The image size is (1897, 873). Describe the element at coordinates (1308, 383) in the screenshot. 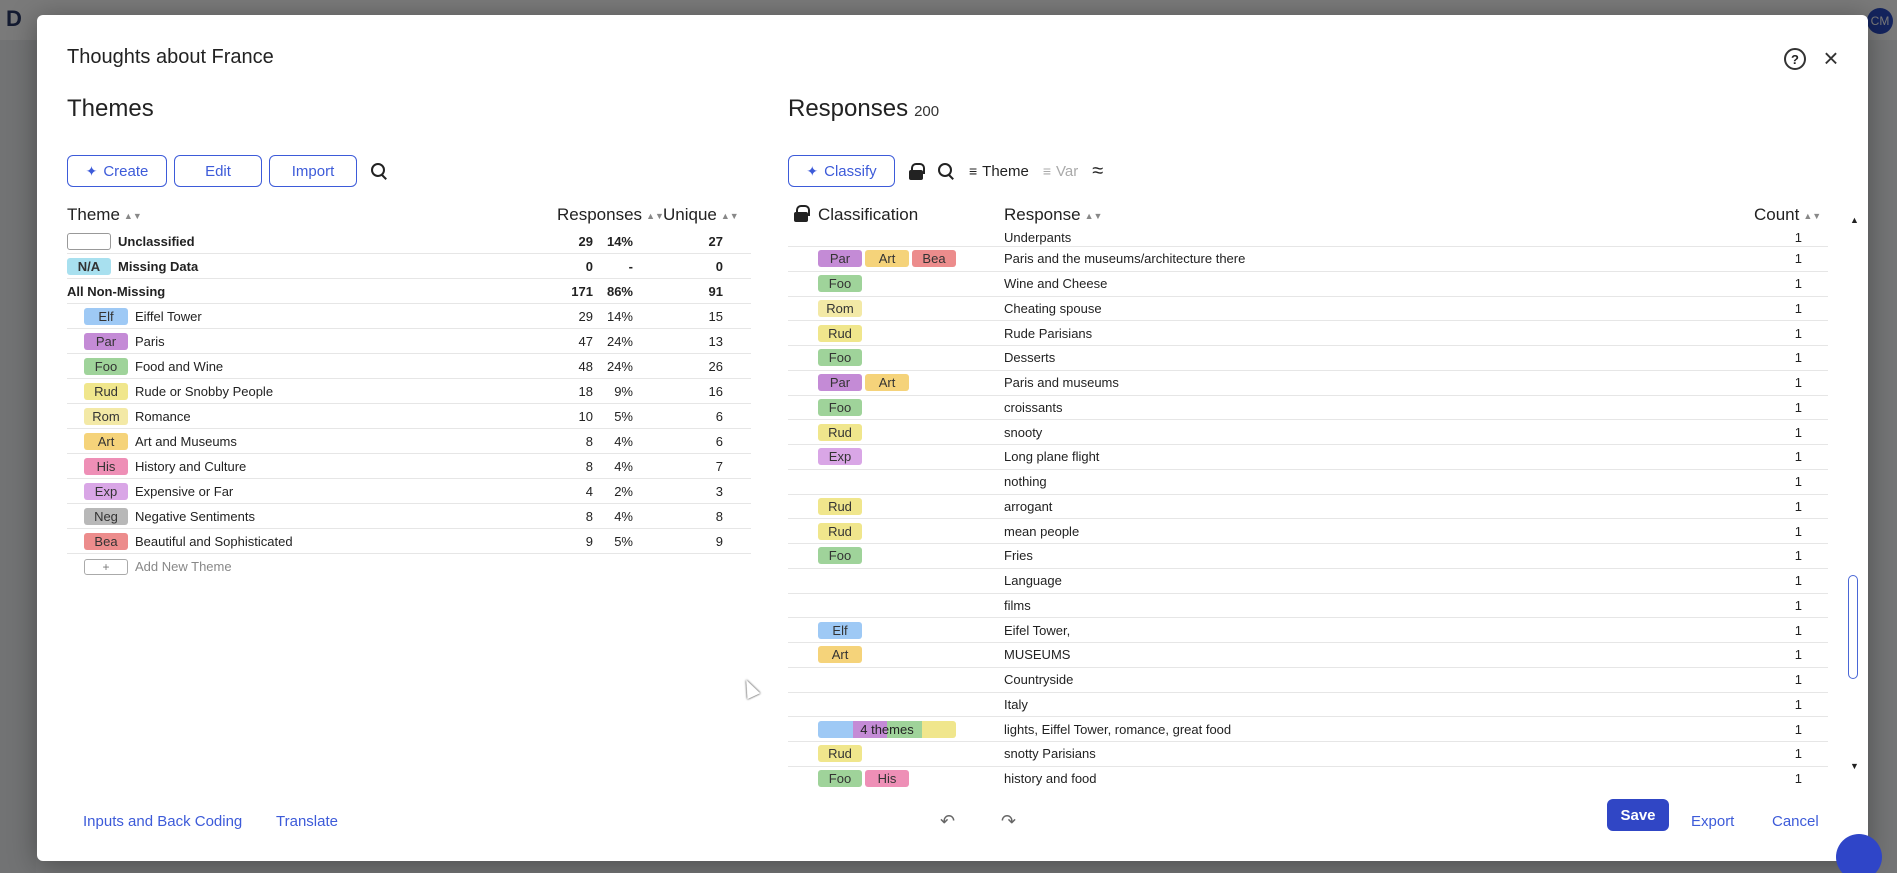

I see `response-row: Par Art Paris and museums 1` at that location.